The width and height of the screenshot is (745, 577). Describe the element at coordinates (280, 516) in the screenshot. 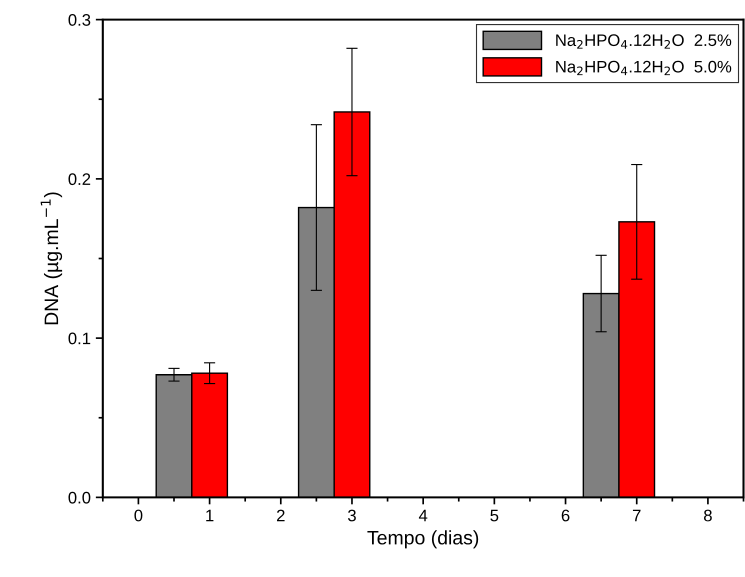

I see `x-tick-label: 2` at that location.